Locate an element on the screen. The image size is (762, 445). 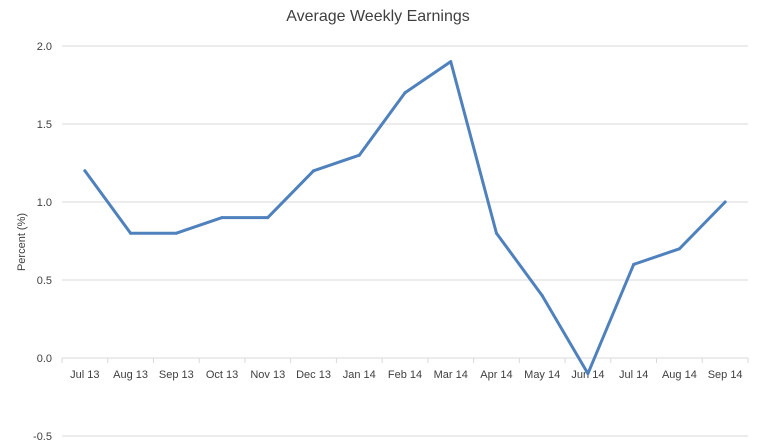
x-tick-label: Sep 14 is located at coordinates (725, 375).